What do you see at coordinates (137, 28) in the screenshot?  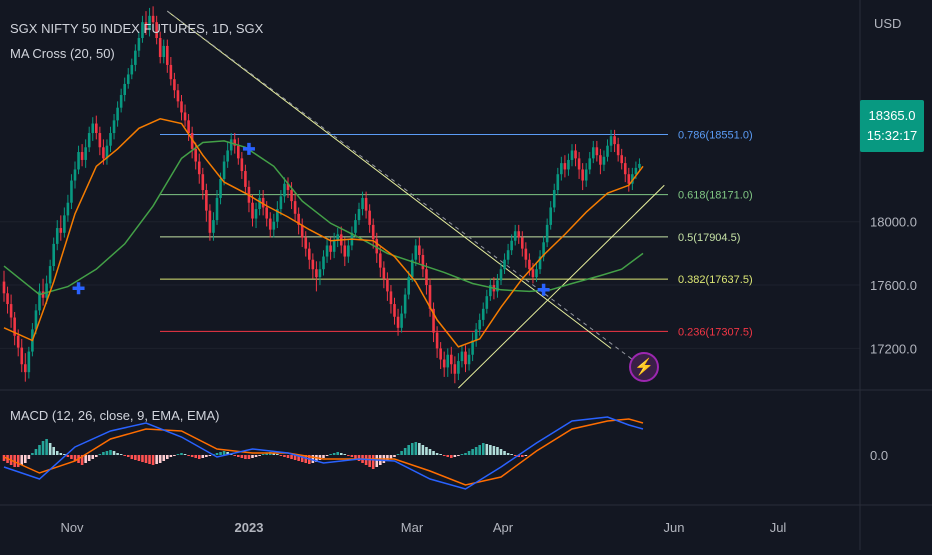 I see `symbol-title: SGX NIFTY 50 INDEX FUTURES, 1D, SGX` at bounding box center [137, 28].